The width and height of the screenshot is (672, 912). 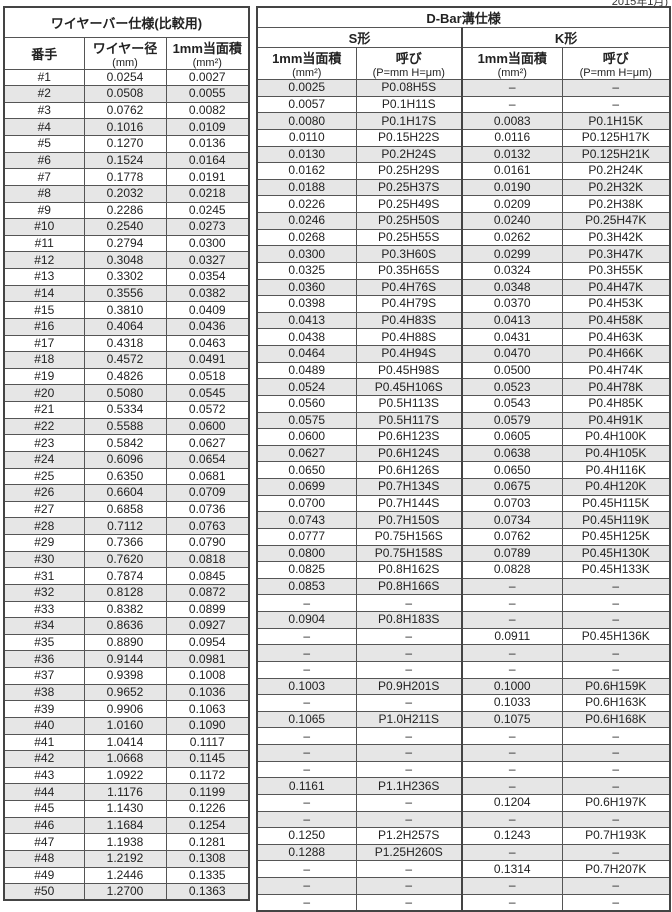 I want to click on table-row: #12 0.3048 0.0327, so click(x=126, y=260).